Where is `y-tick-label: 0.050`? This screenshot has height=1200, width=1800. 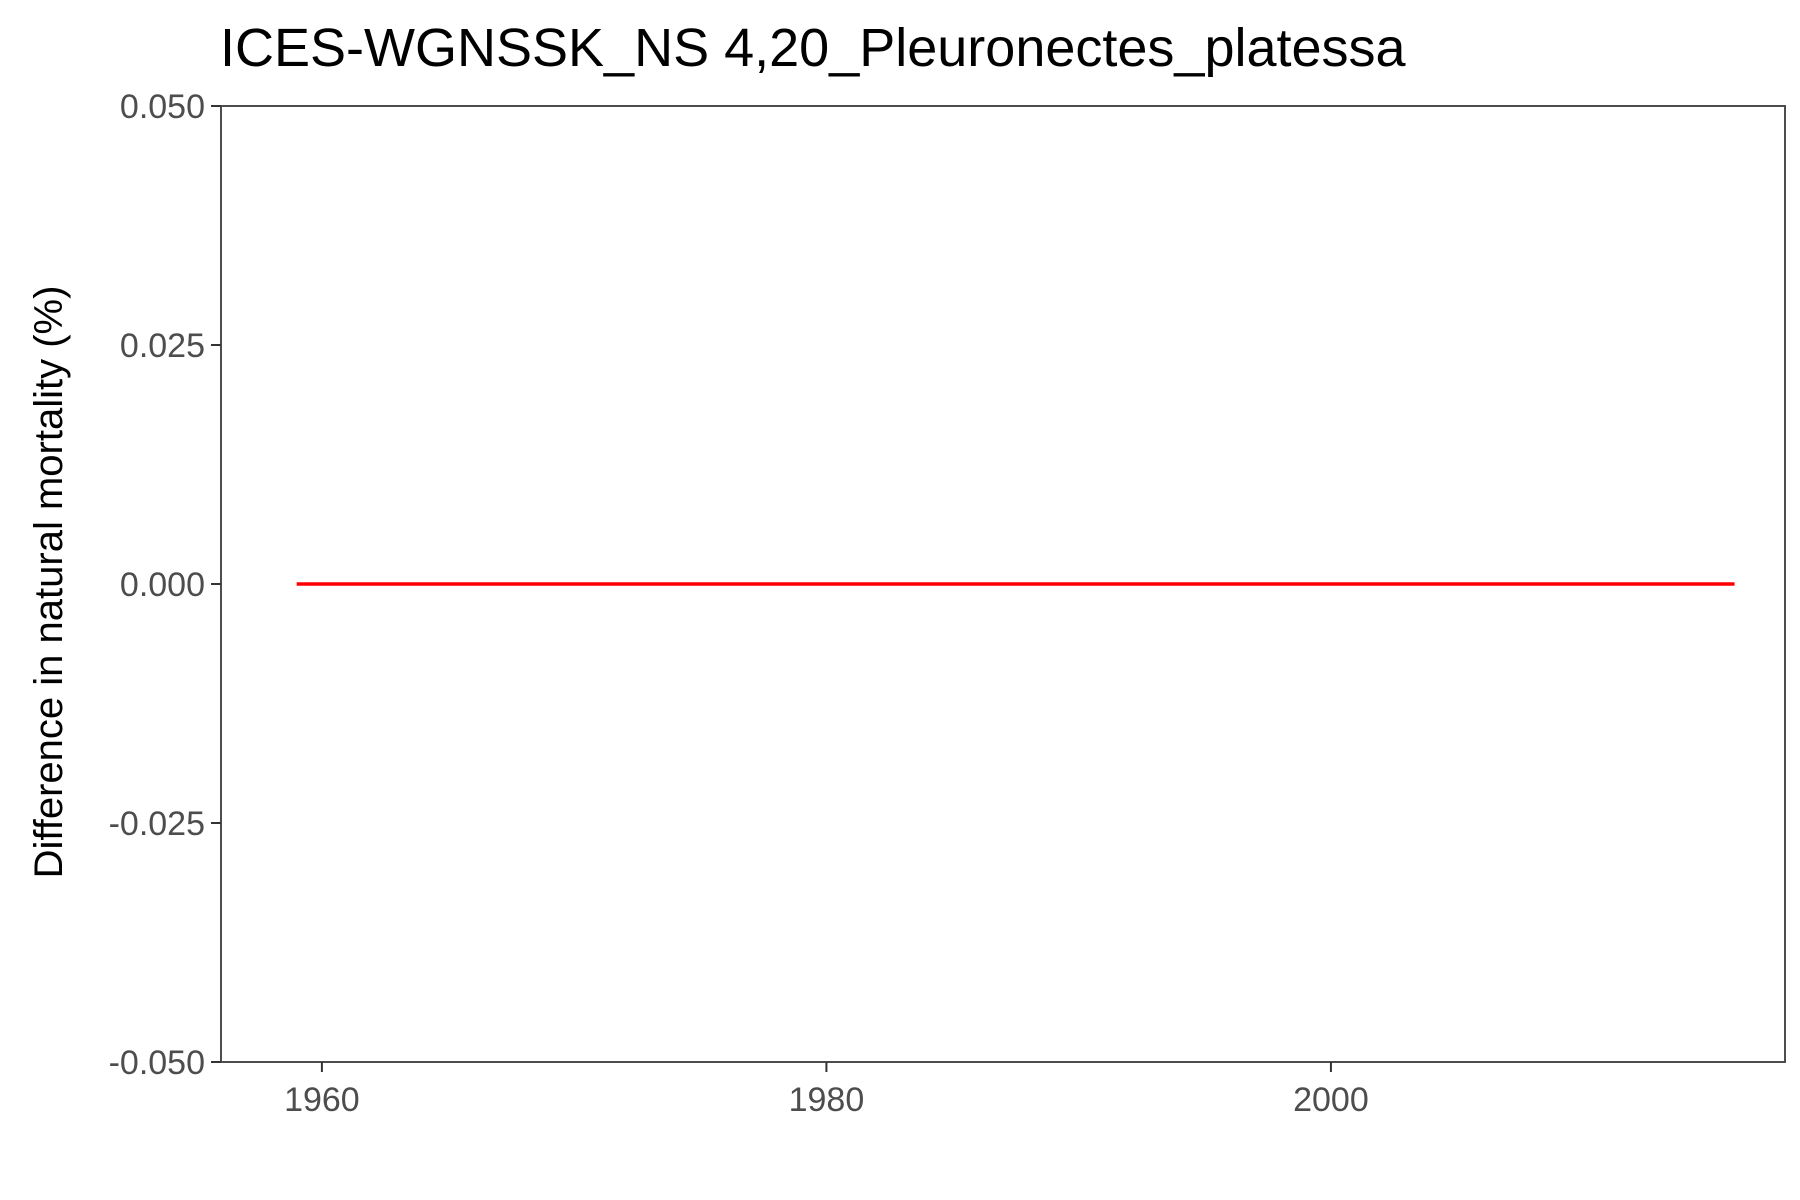 y-tick-label: 0.050 is located at coordinates (162, 107).